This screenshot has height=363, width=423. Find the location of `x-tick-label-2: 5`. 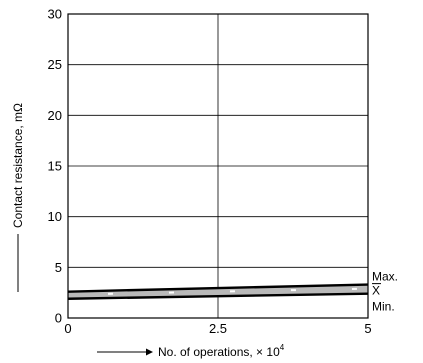

x-tick-label-2: 5 is located at coordinates (367, 328).